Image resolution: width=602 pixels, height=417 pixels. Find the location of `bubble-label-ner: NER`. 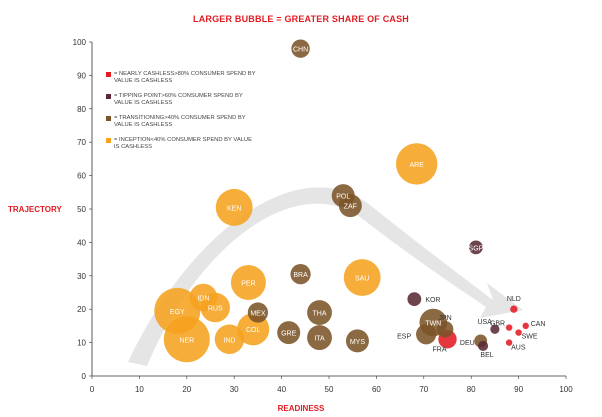

bubble-label-ner: NER is located at coordinates (186, 340).